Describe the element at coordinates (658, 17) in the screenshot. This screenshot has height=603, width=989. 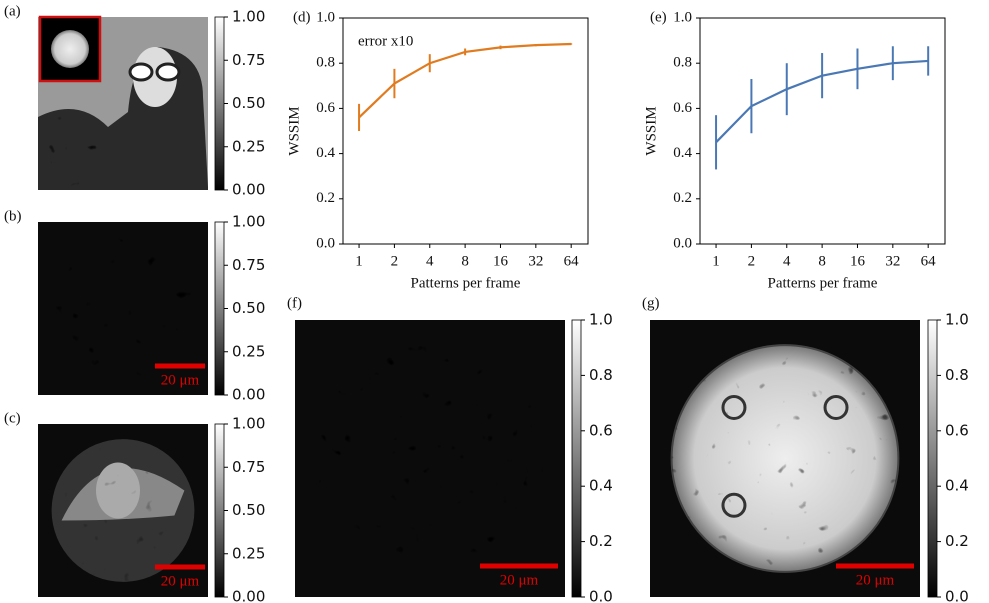
I see `panel-label: (e)` at that location.